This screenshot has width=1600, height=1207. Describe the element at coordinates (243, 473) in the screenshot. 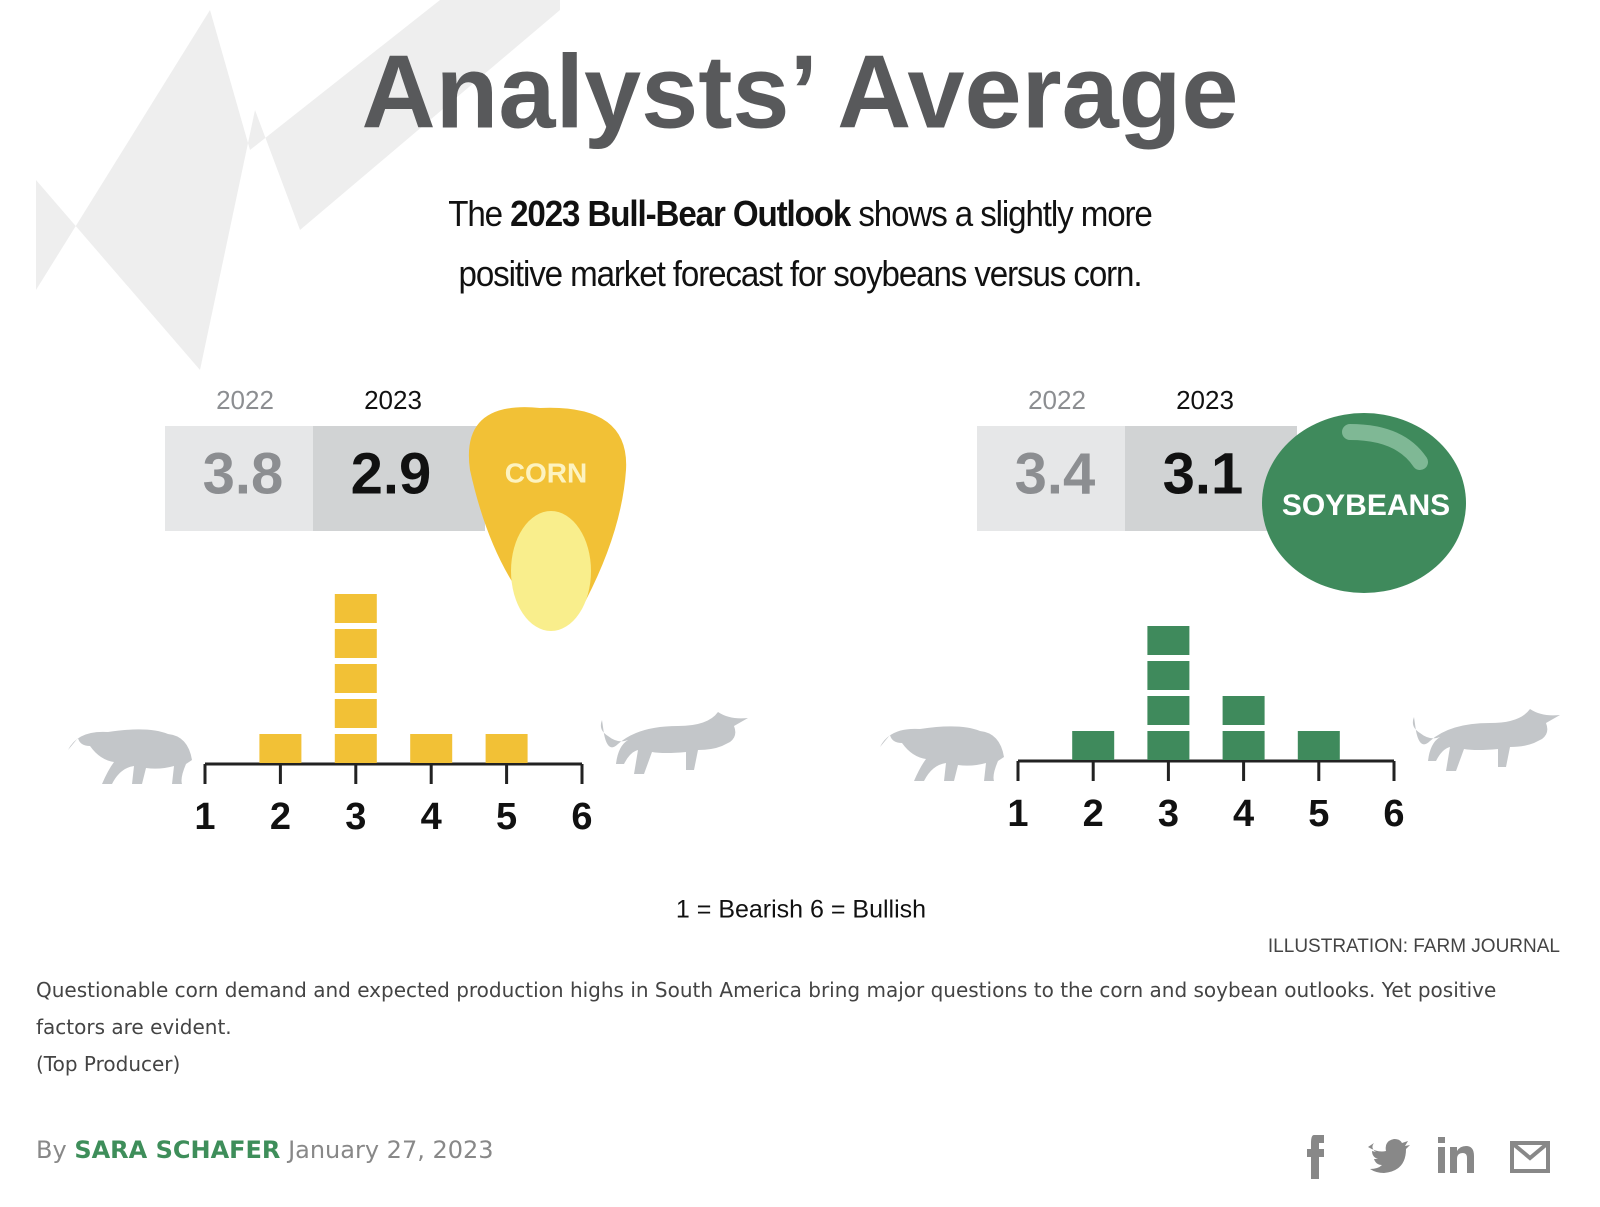

I see `average-value: 3.8` at that location.